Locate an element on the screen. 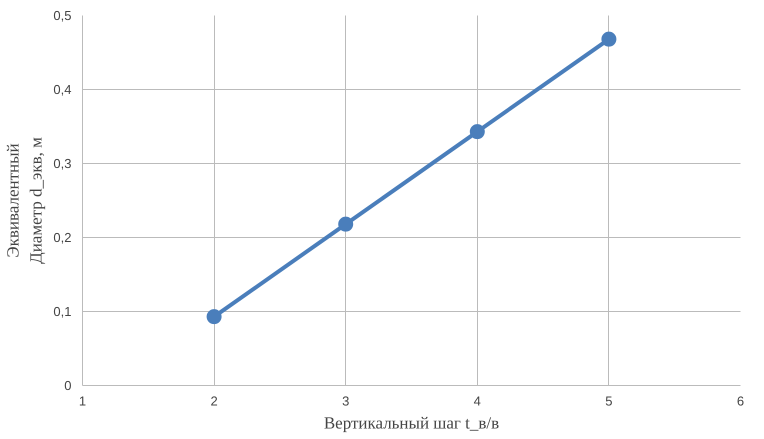 This screenshot has width=764, height=439. x-axis-title: Вертикальный шаг t_в/в is located at coordinates (412, 423).